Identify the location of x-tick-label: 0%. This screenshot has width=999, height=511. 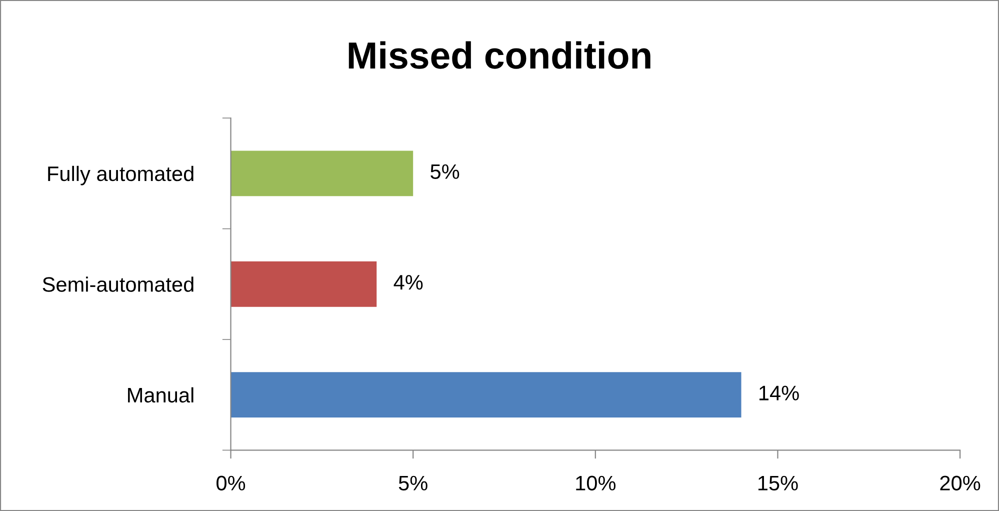
(231, 483).